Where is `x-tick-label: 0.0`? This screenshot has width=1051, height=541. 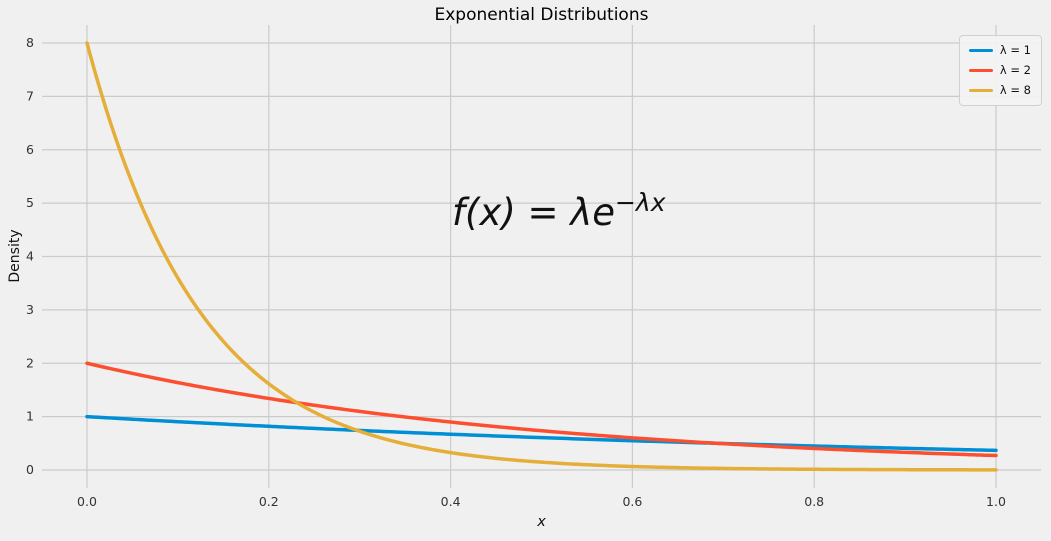
x-tick-label: 0.0 is located at coordinates (87, 501).